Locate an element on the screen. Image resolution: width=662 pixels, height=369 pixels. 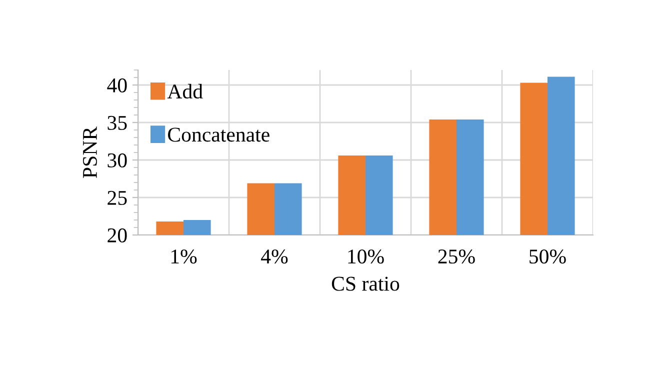
y-tick-label: 40 is located at coordinates (117, 85).